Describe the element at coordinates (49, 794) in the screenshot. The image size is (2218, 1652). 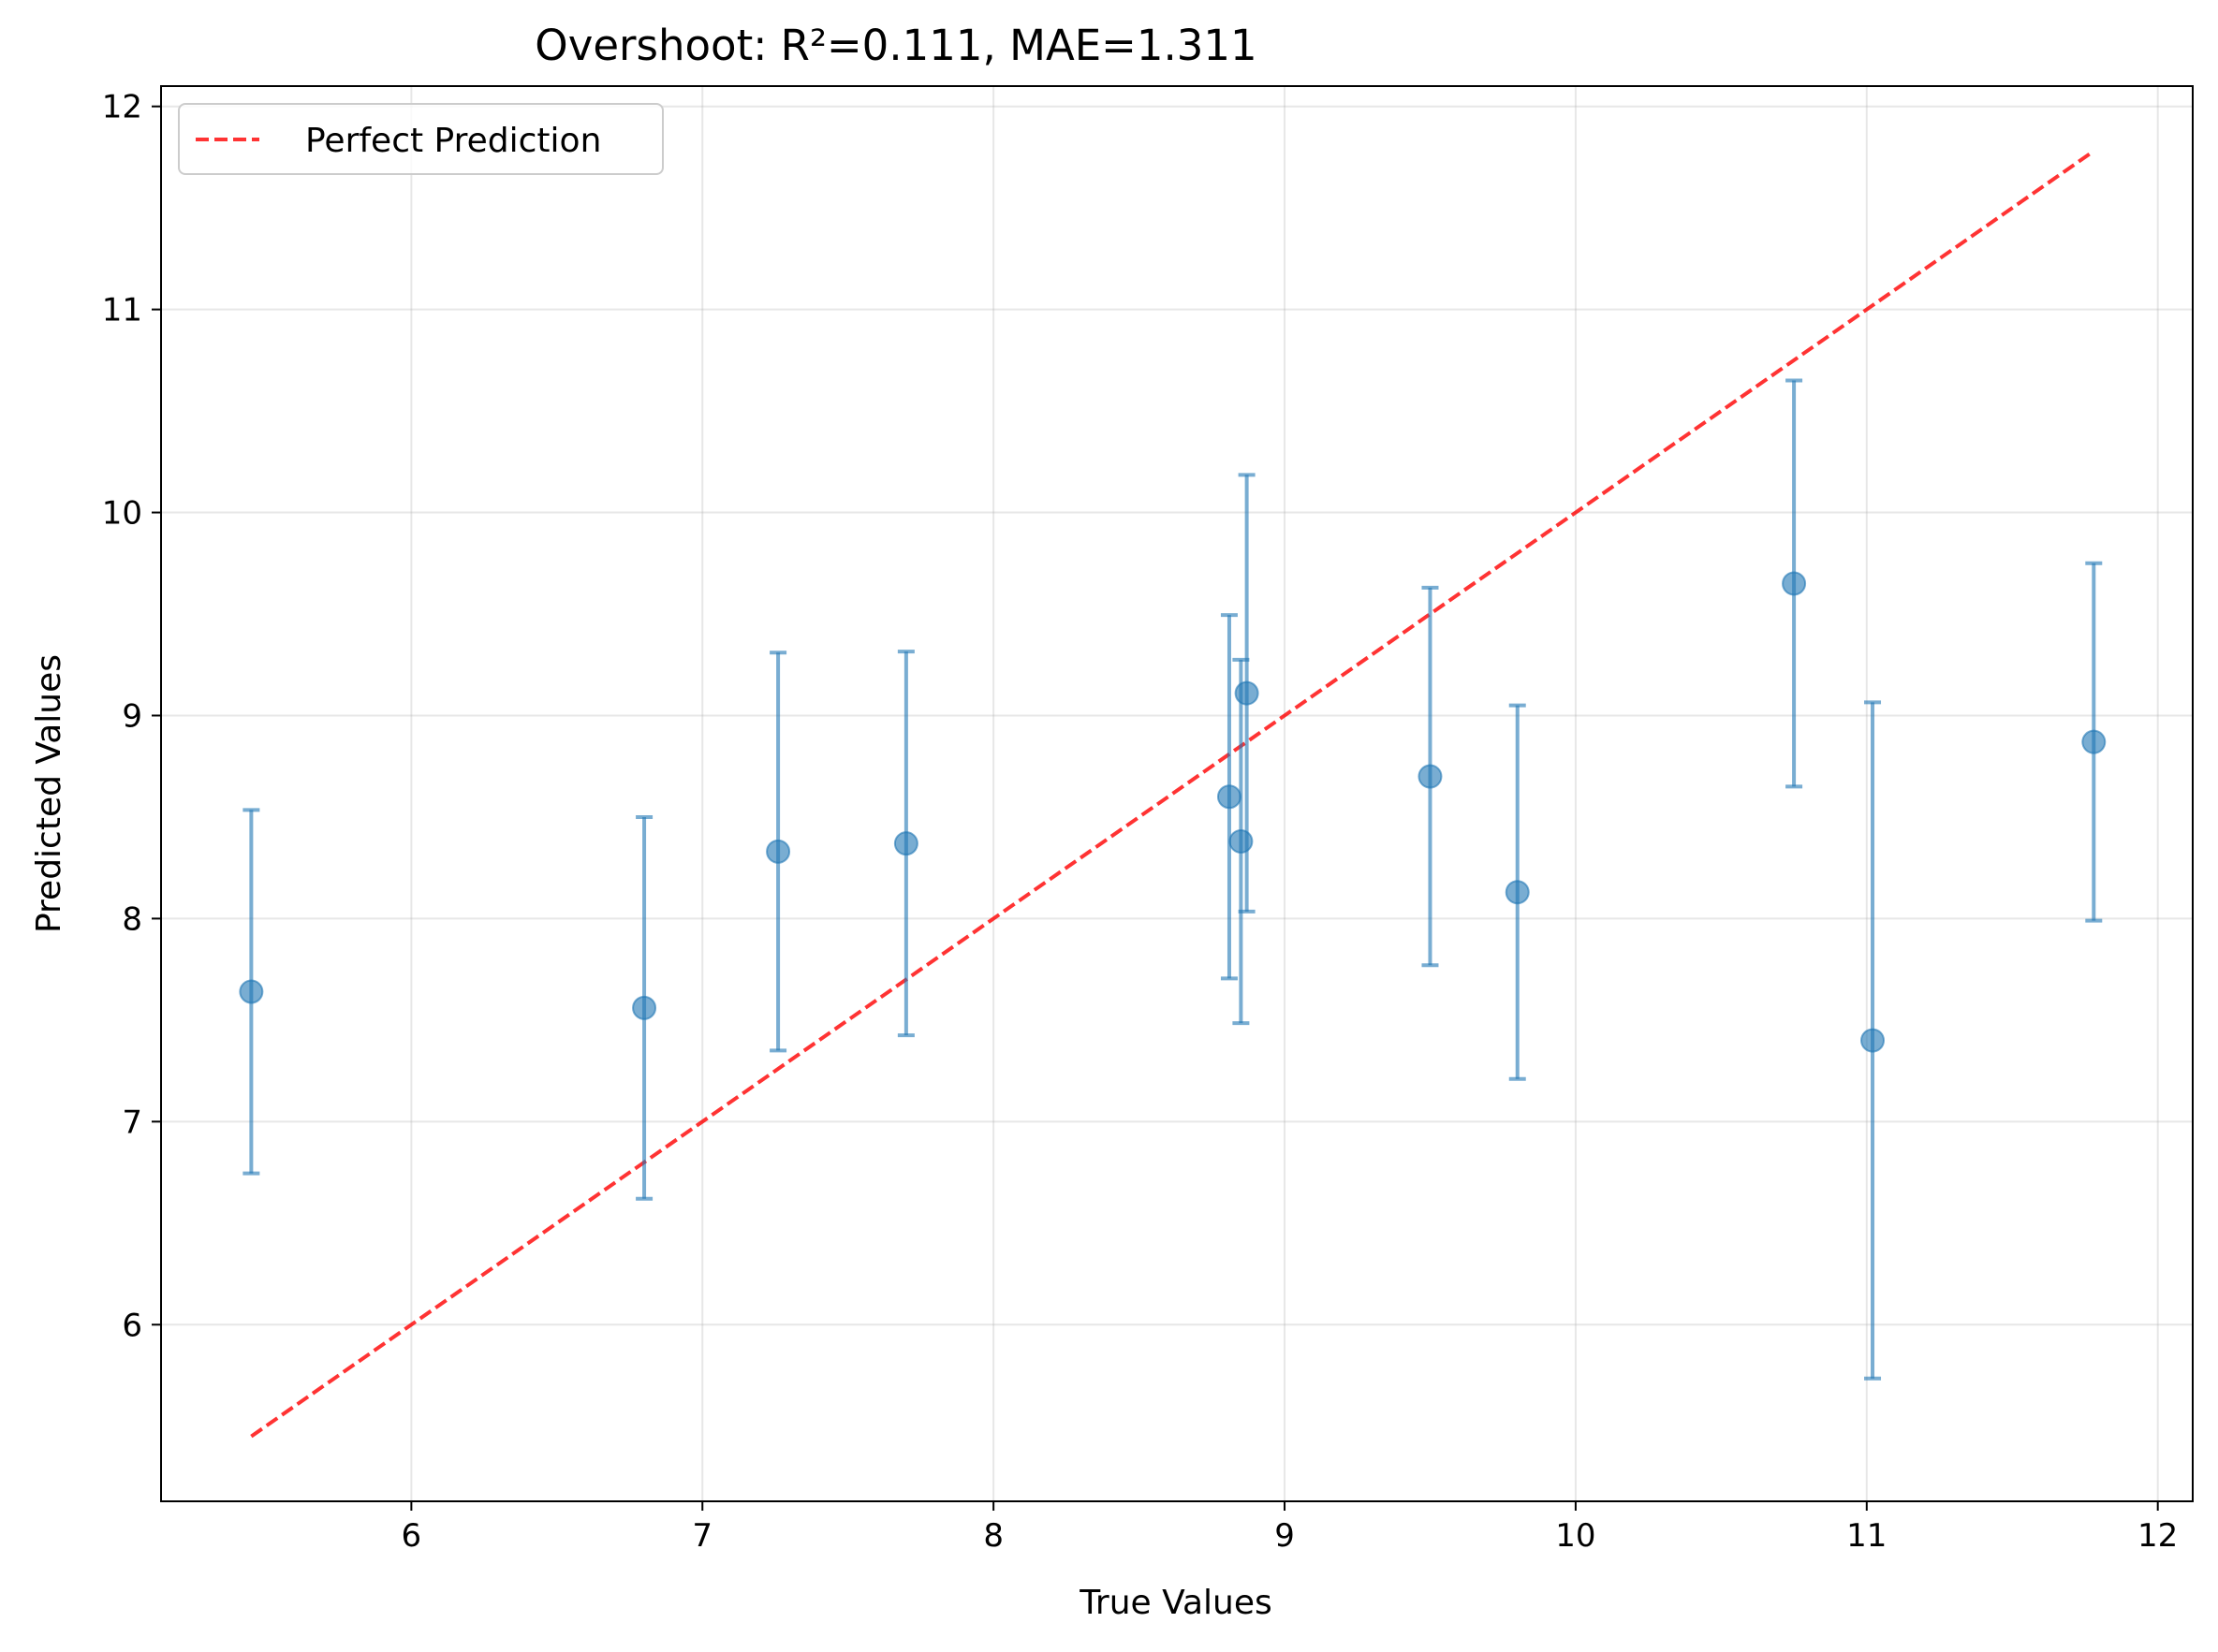
I see `y-axis-title: Predicted Values` at that location.